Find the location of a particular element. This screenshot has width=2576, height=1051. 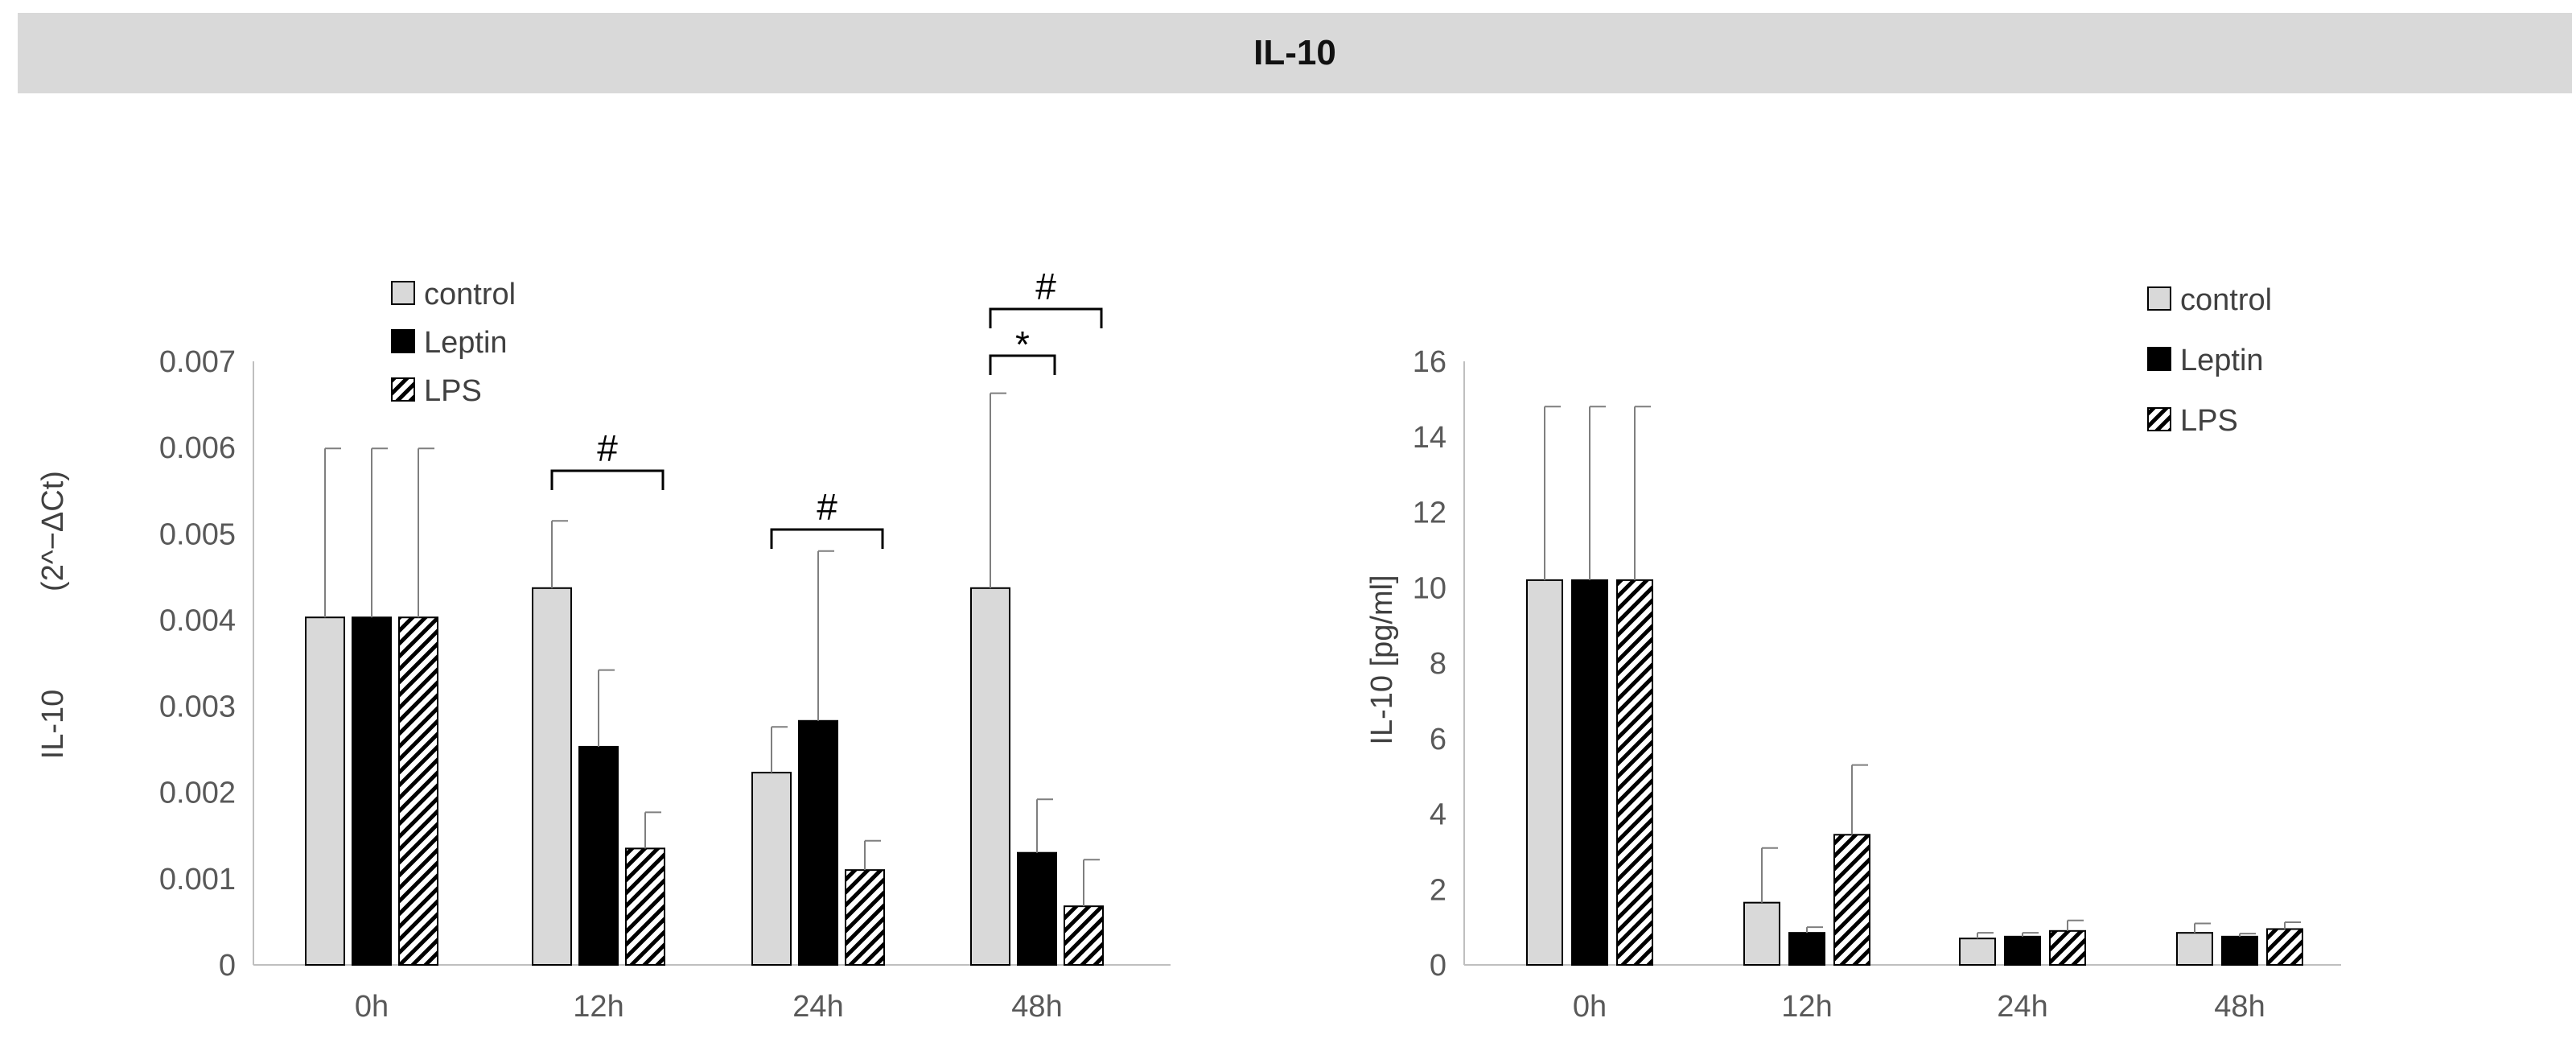

y-tick-label: 16 is located at coordinates (1429, 362).